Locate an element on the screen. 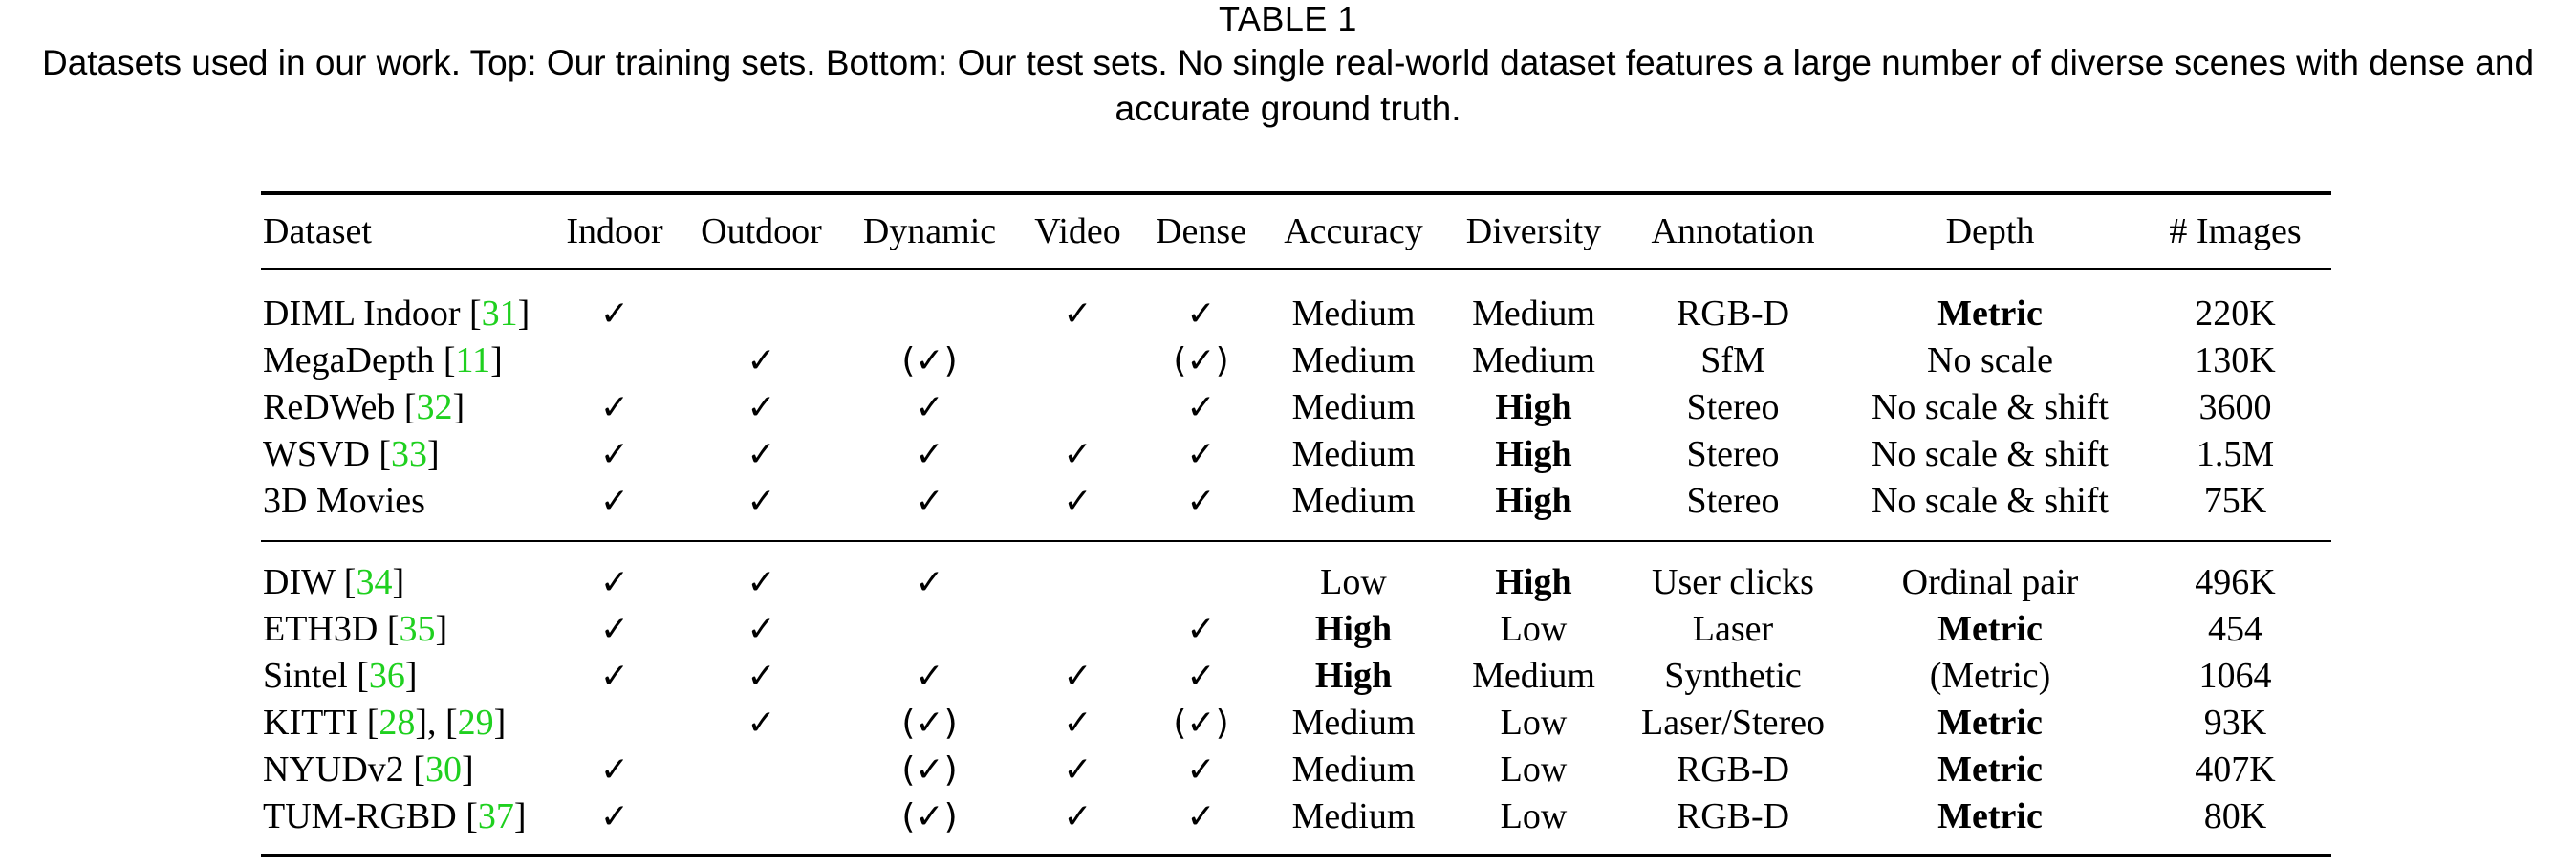 The height and width of the screenshot is (868, 2576). column-header: Dynamic is located at coordinates (929, 231).